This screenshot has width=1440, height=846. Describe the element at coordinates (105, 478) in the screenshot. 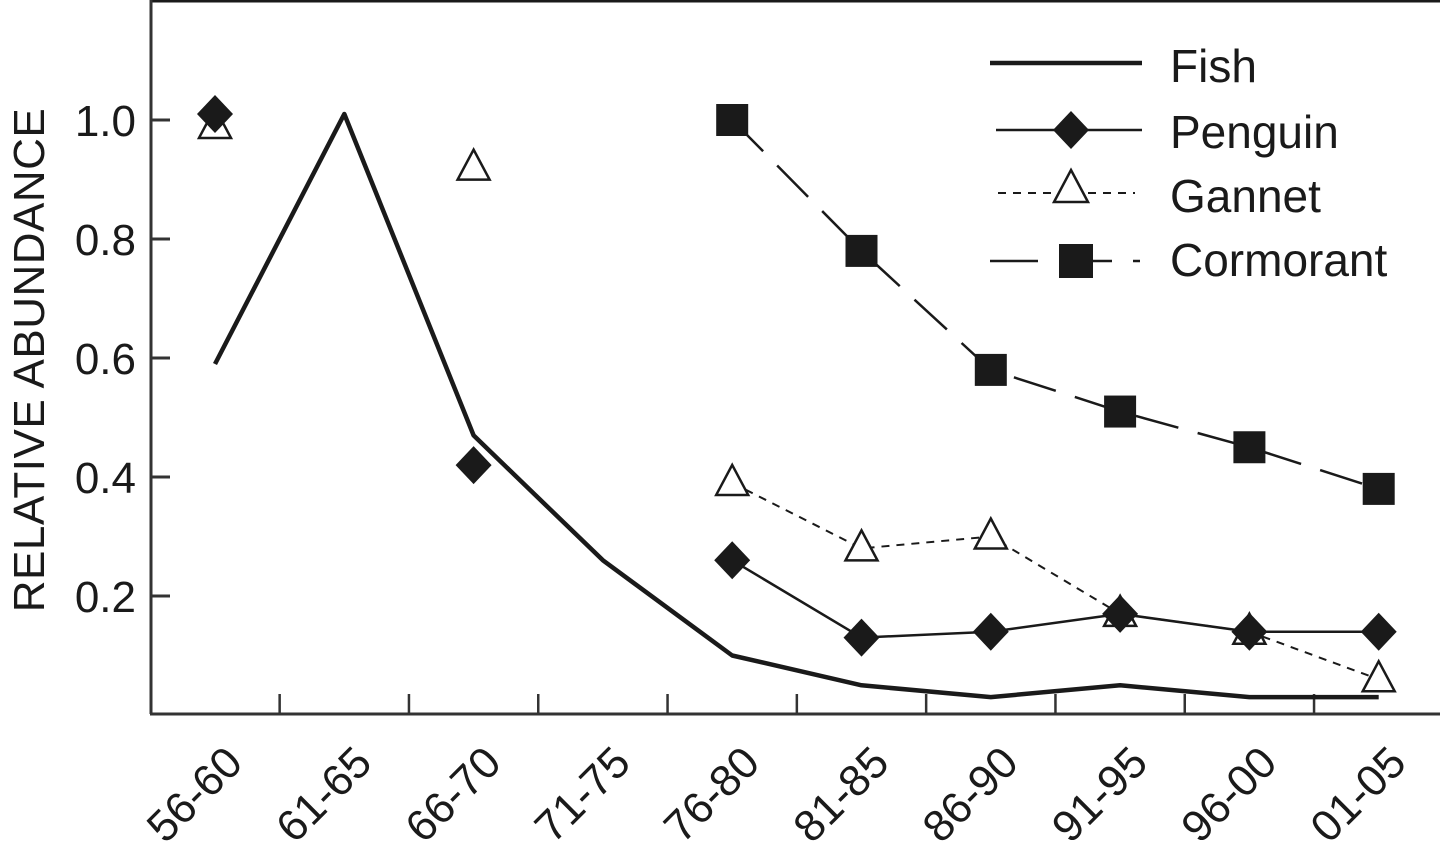

I see `y-tick-label: 0.4` at that location.